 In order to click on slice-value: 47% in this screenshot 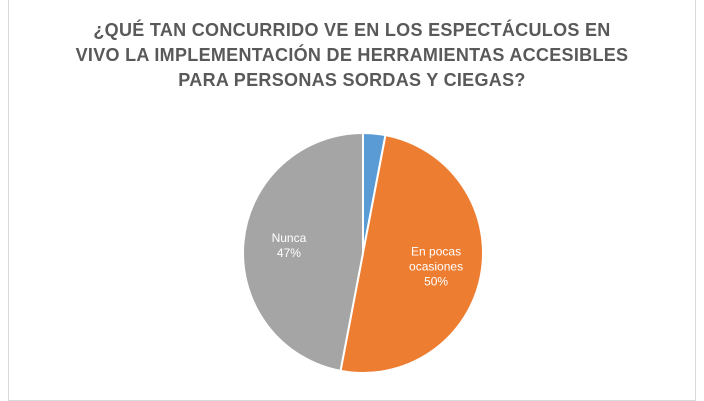, I will do `click(288, 252)`.